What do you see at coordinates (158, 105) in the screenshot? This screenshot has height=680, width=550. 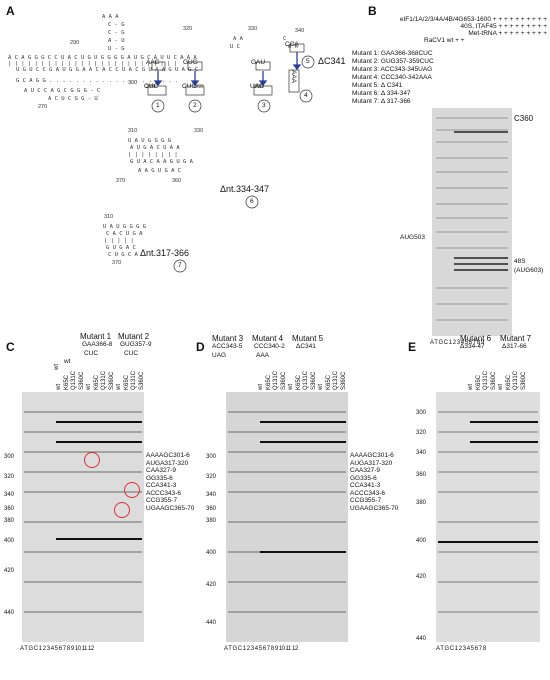 I see `circle-1: 1` at bounding box center [158, 105].